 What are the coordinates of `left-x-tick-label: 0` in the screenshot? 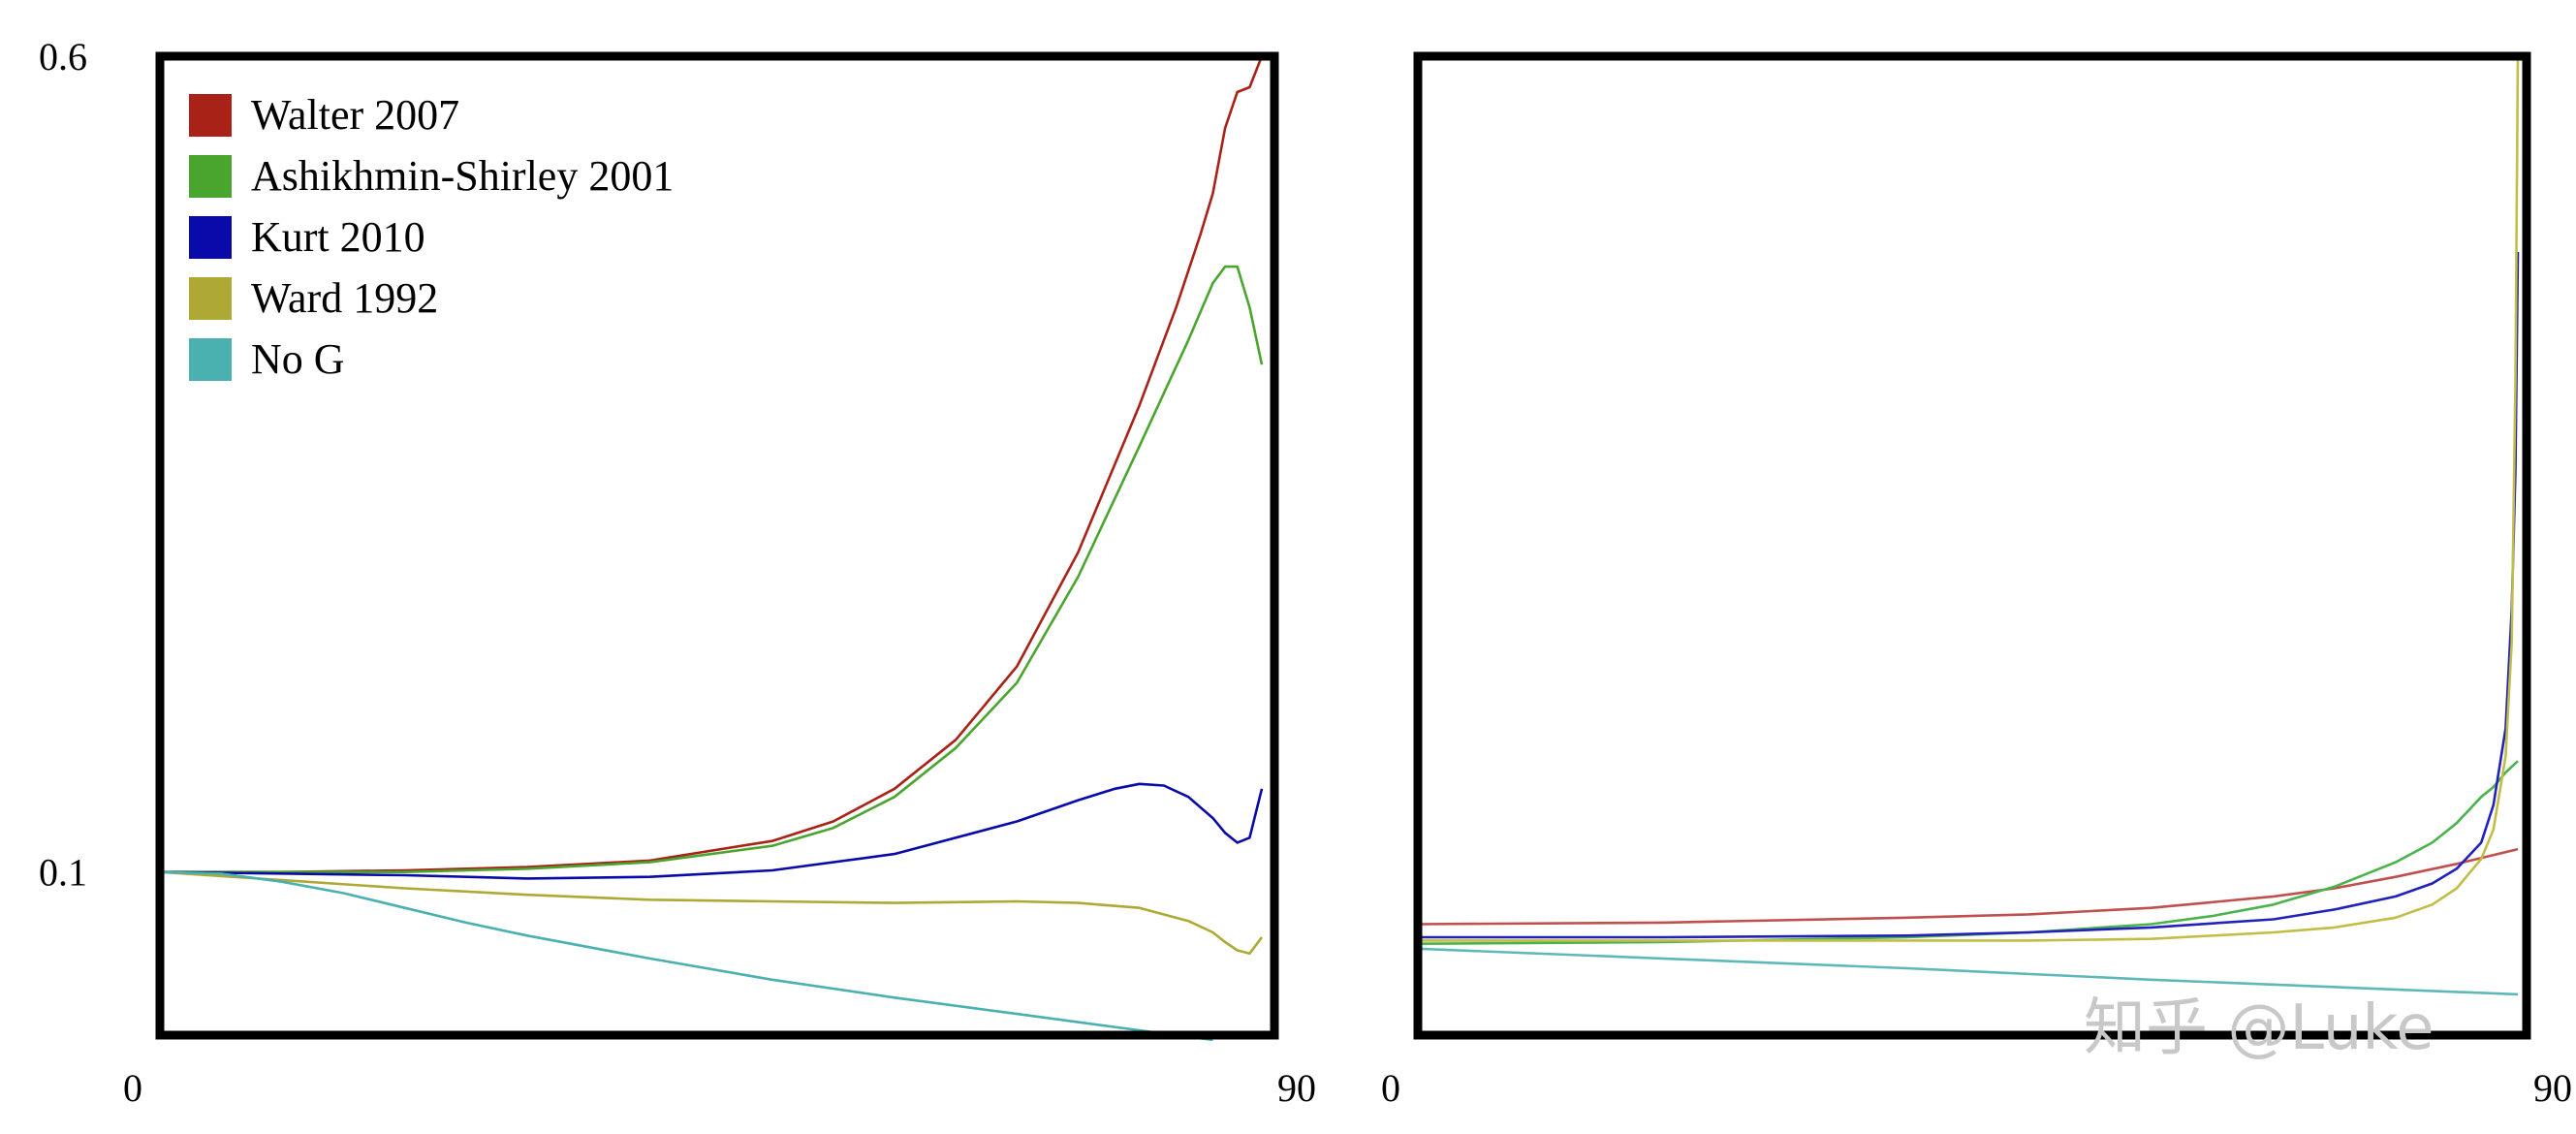 It's located at (132, 1088).